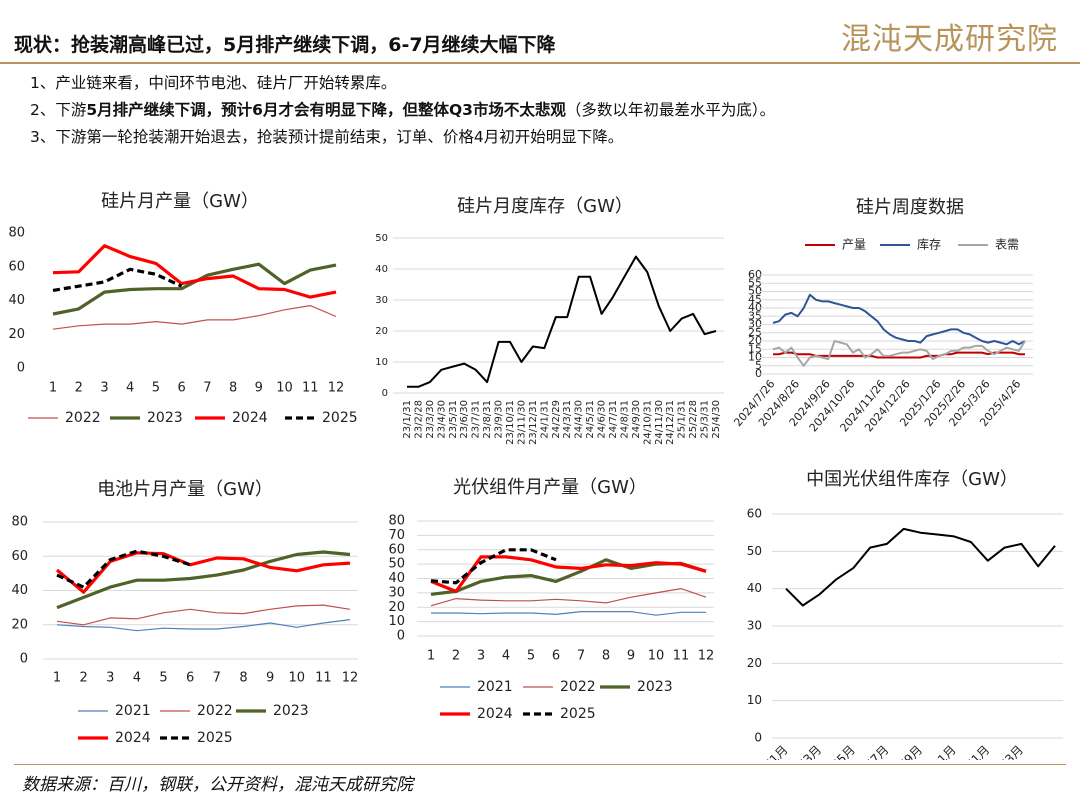 This screenshot has width=1080, height=810. I want to click on legend-label: 2022, so click(83, 418).